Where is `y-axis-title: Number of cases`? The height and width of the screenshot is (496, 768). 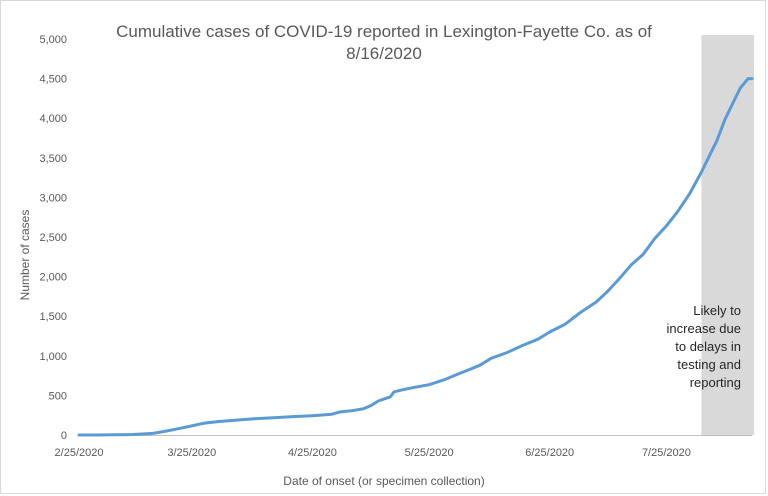 y-axis-title: Number of cases is located at coordinates (25, 255).